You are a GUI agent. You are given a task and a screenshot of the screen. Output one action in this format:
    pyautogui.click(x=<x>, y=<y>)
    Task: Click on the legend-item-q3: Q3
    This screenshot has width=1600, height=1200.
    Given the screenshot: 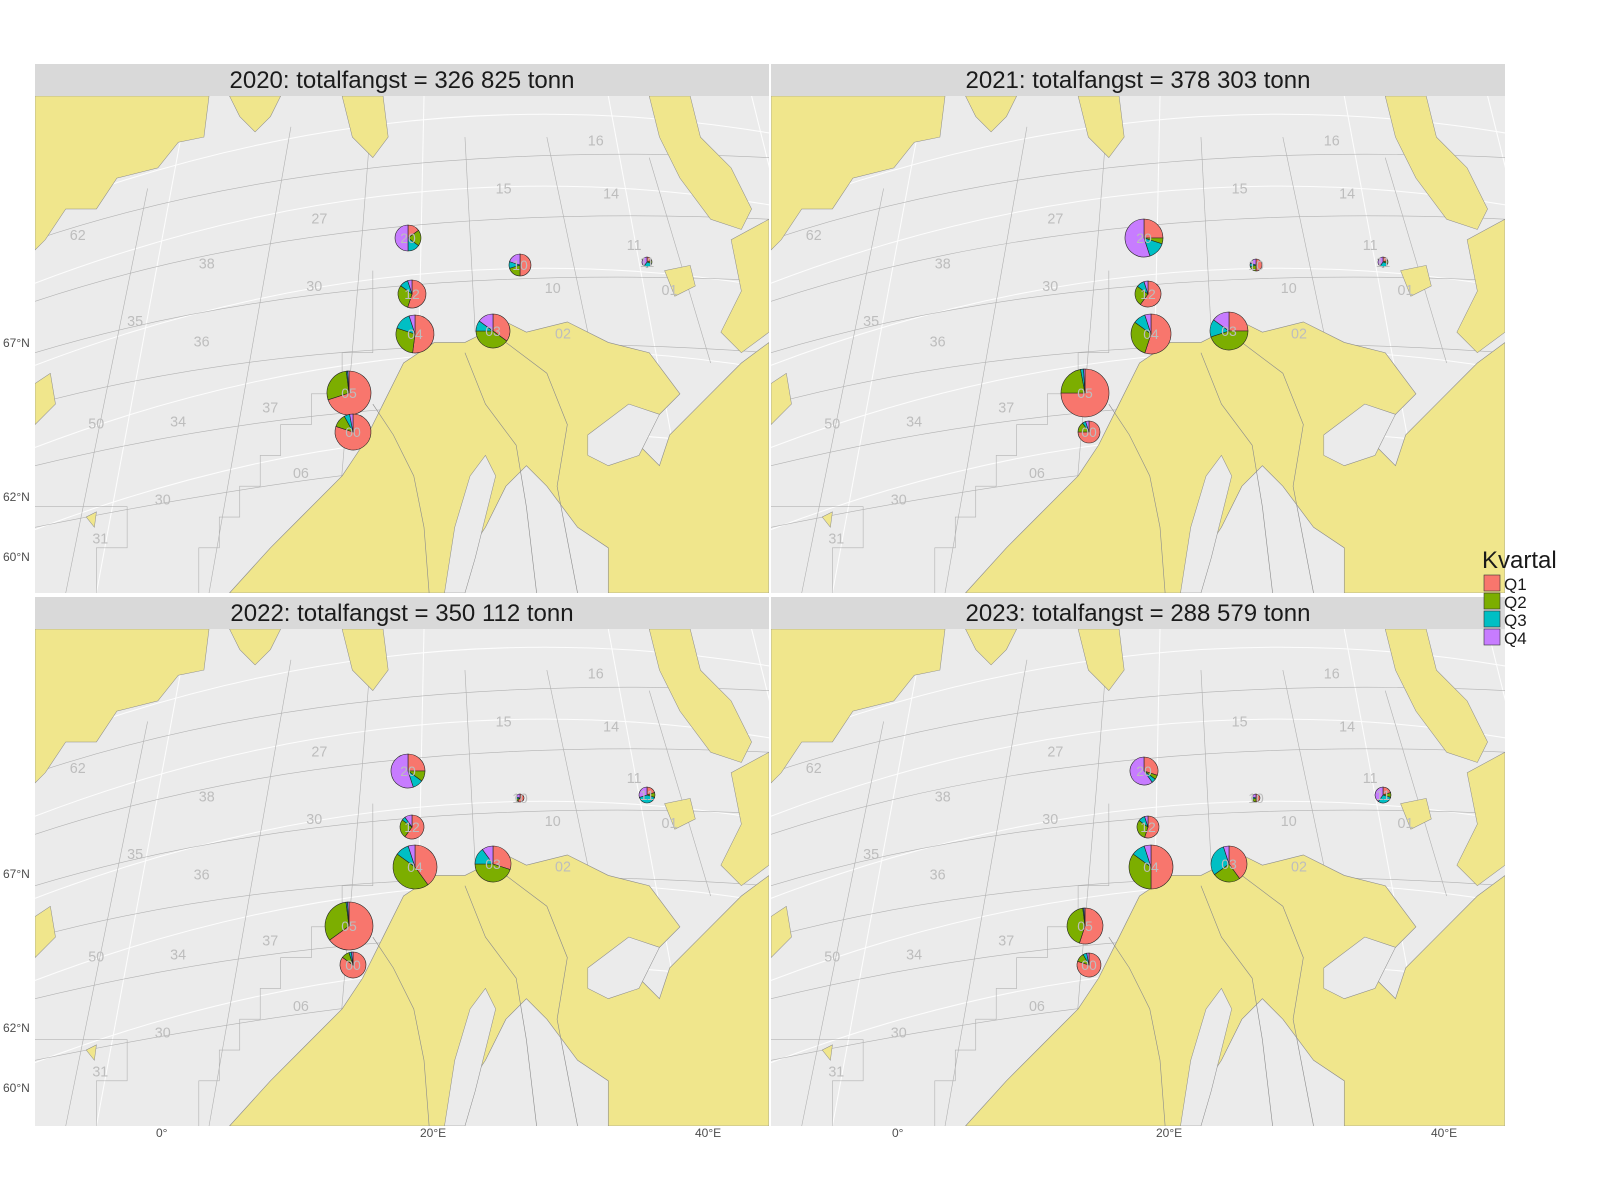 What is the action you would take?
    pyautogui.click(x=1505, y=620)
    